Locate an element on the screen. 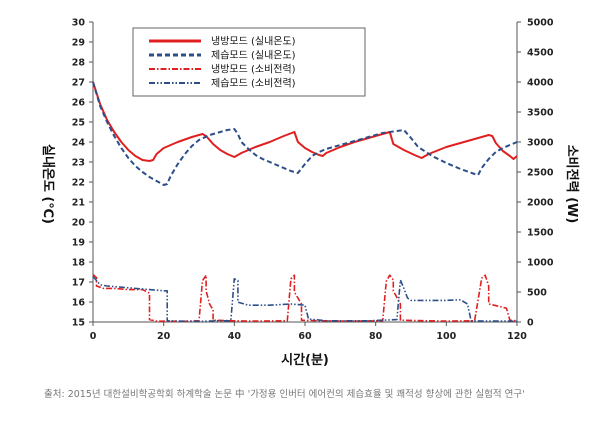 Image resolution: width=616 pixels, height=422 pixels. y-right-tick-label: 4500 is located at coordinates (540, 53).